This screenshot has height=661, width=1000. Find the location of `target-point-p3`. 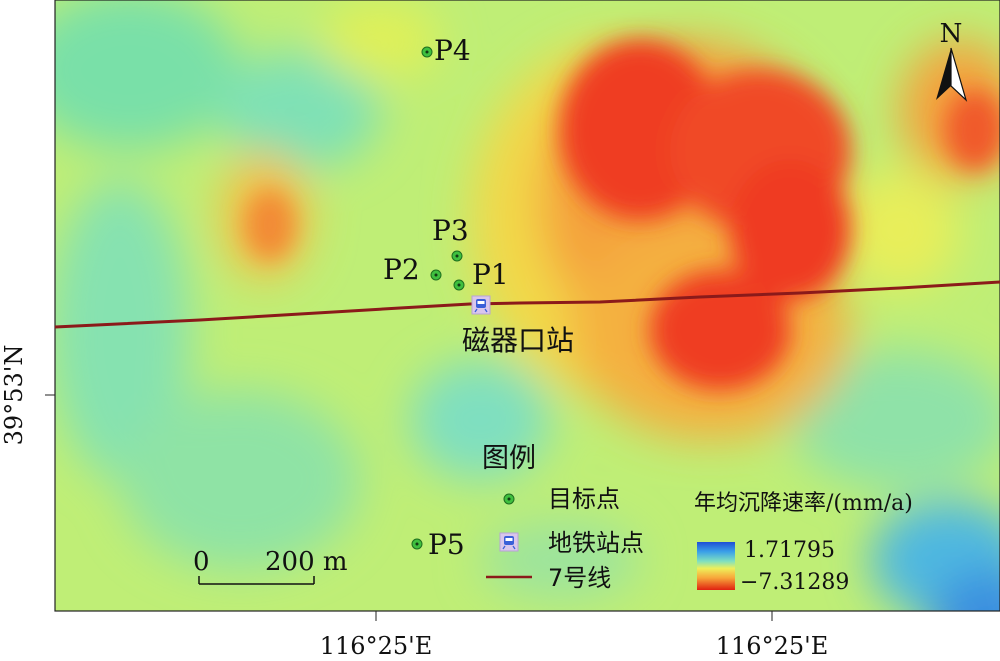

target-point-p3 is located at coordinates (457, 256).